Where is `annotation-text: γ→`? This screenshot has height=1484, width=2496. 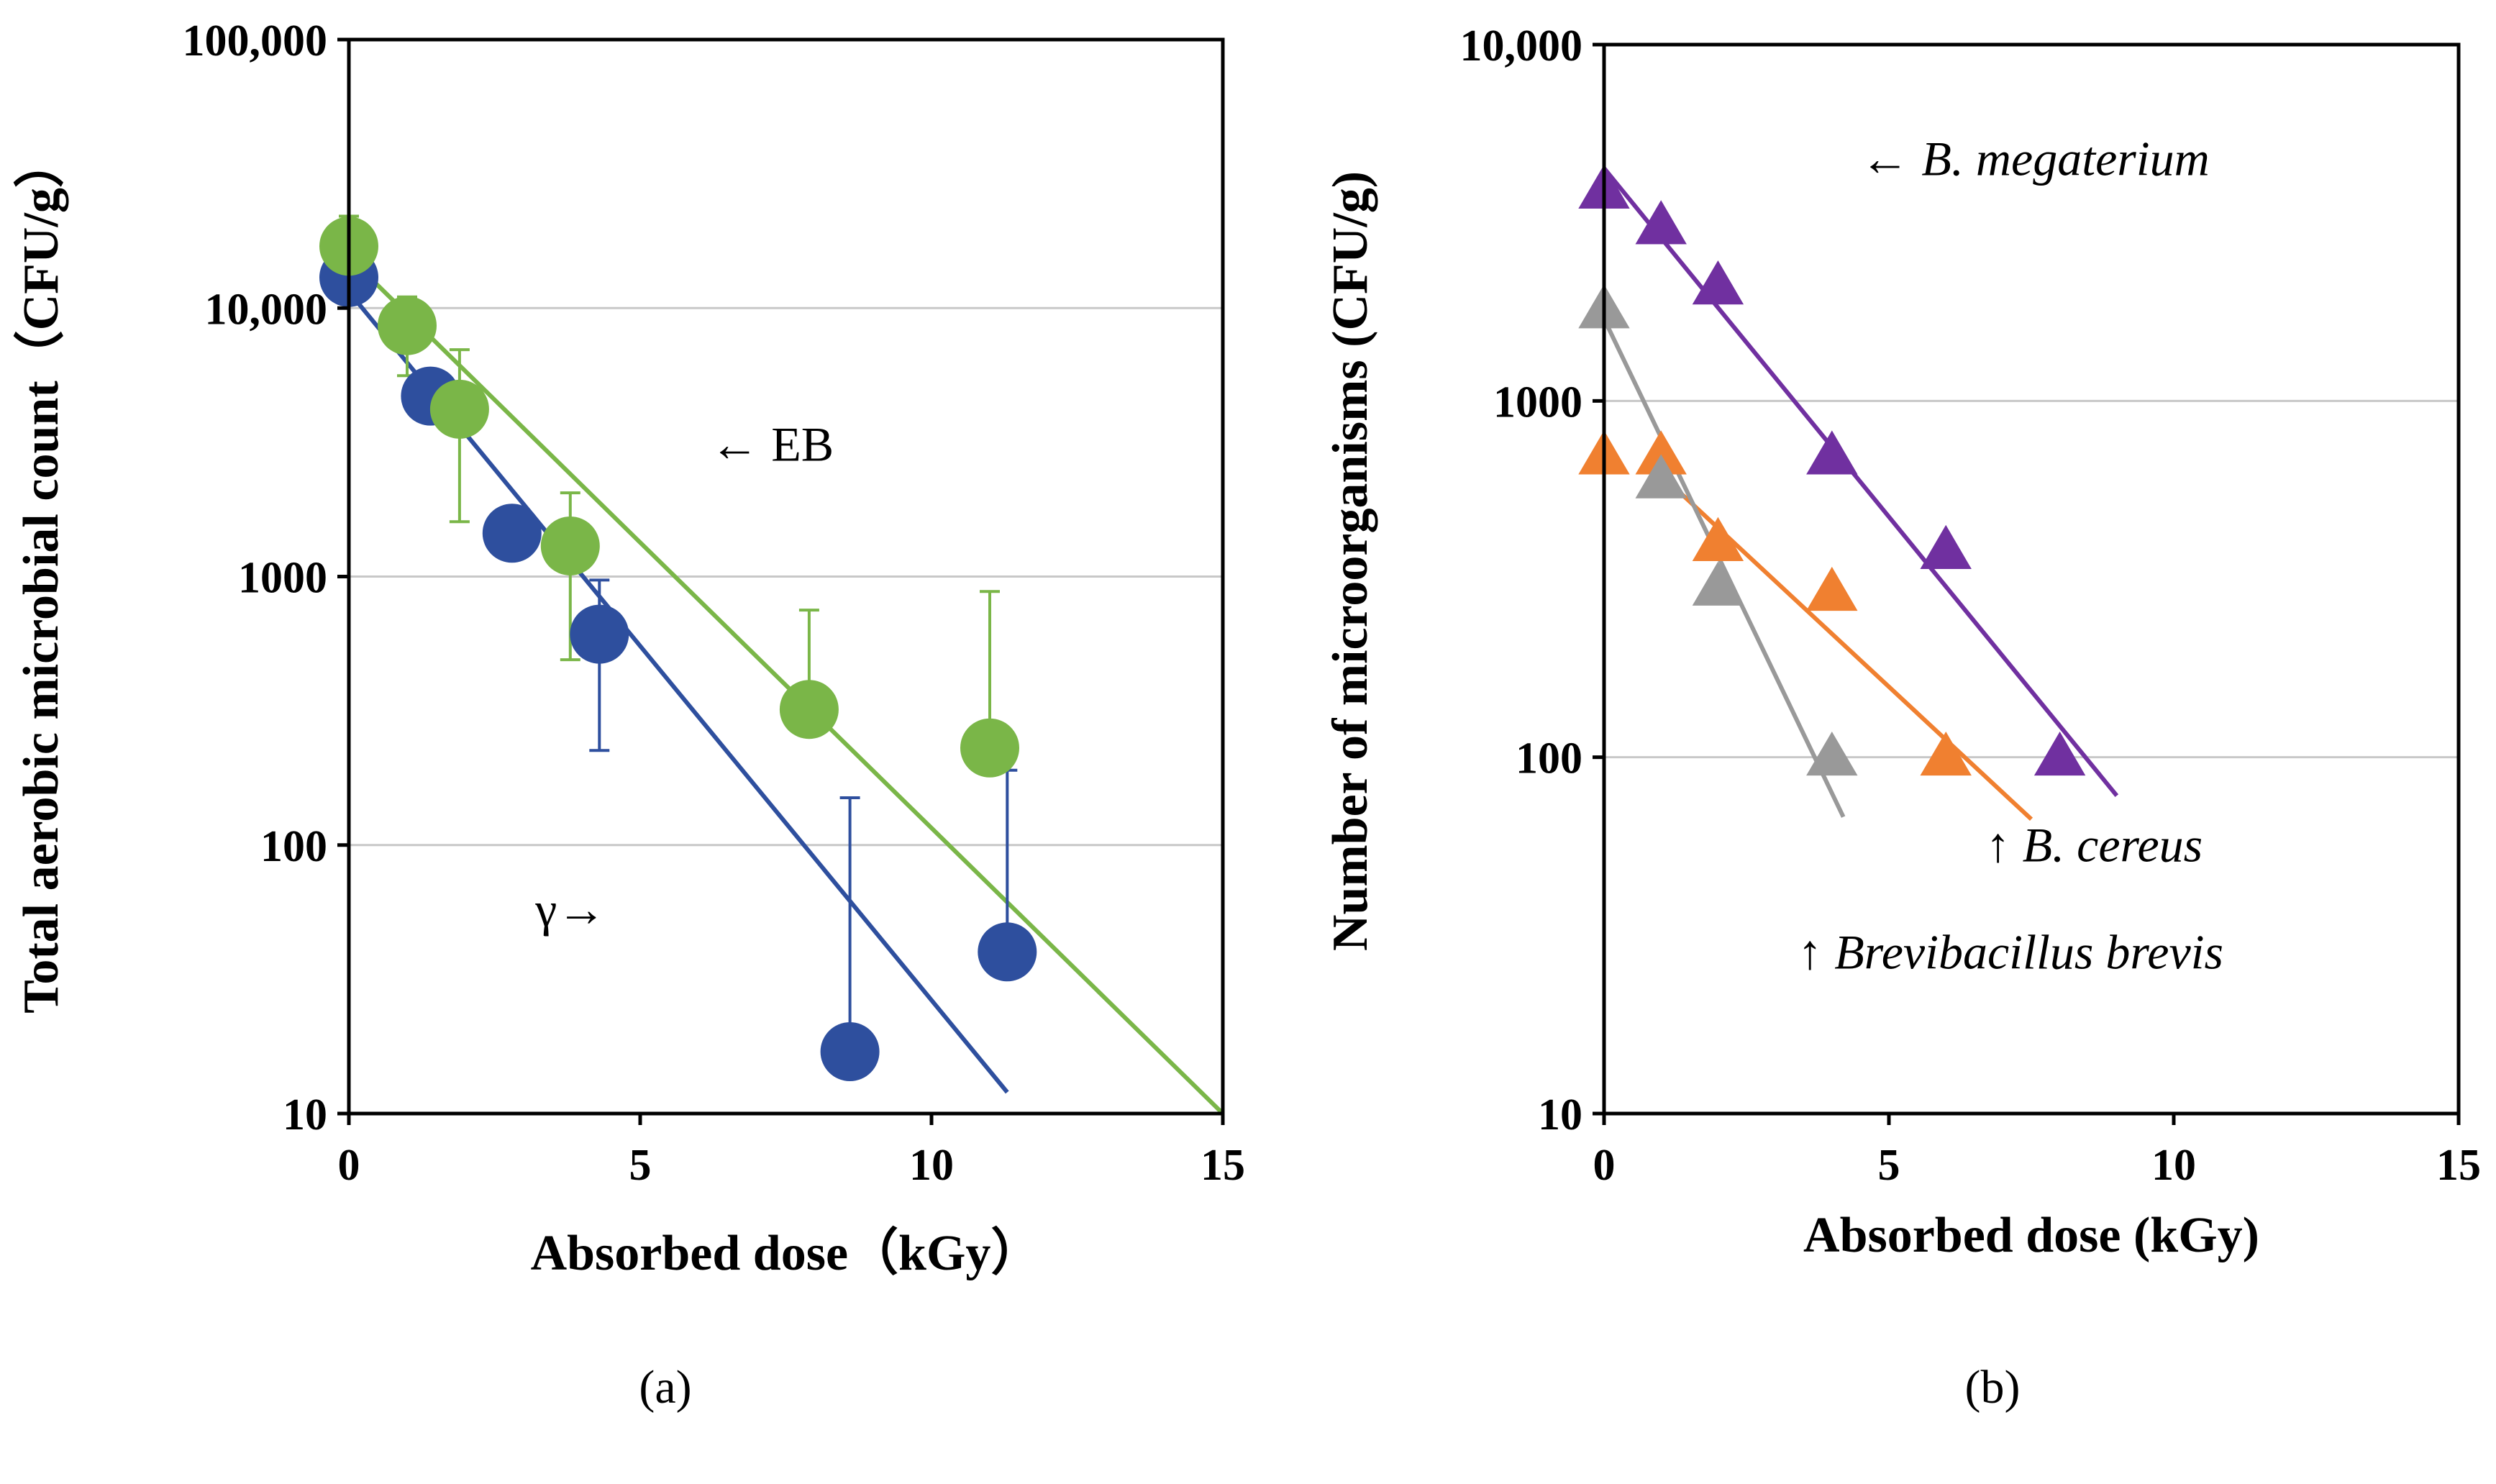 annotation-text: γ→ is located at coordinates (570, 909).